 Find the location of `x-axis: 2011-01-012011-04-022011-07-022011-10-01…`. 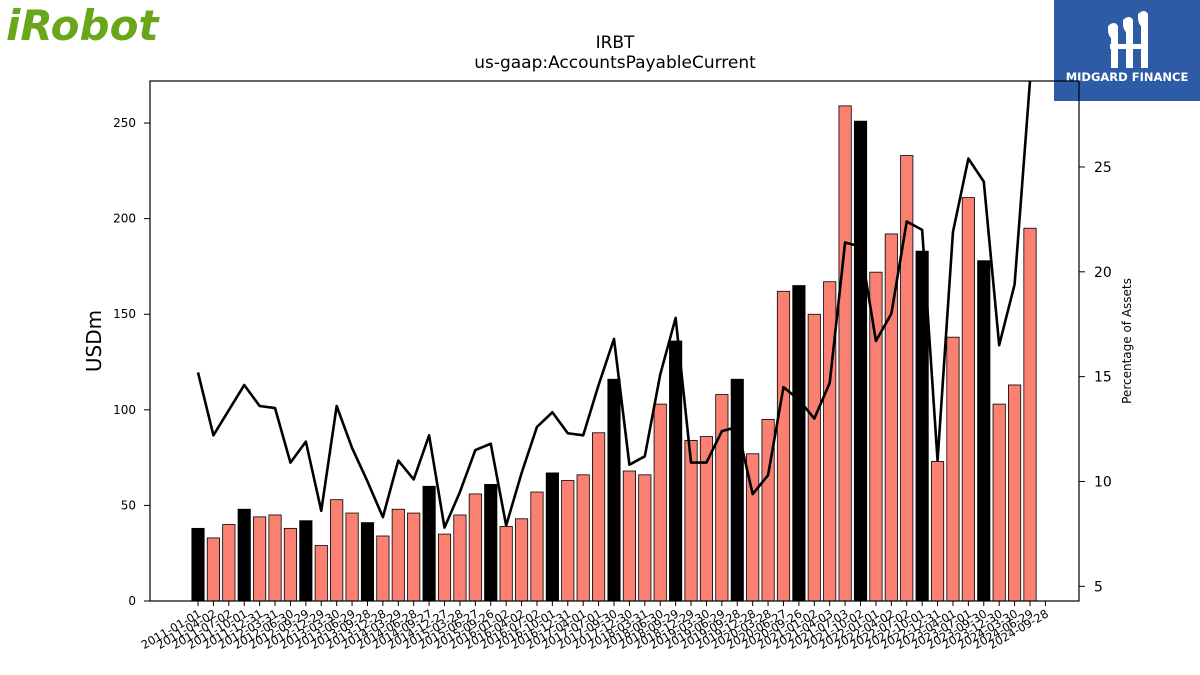

x-axis: 2011-01-012011-04-022011-07-022011-10-01… is located at coordinates (595, 626).